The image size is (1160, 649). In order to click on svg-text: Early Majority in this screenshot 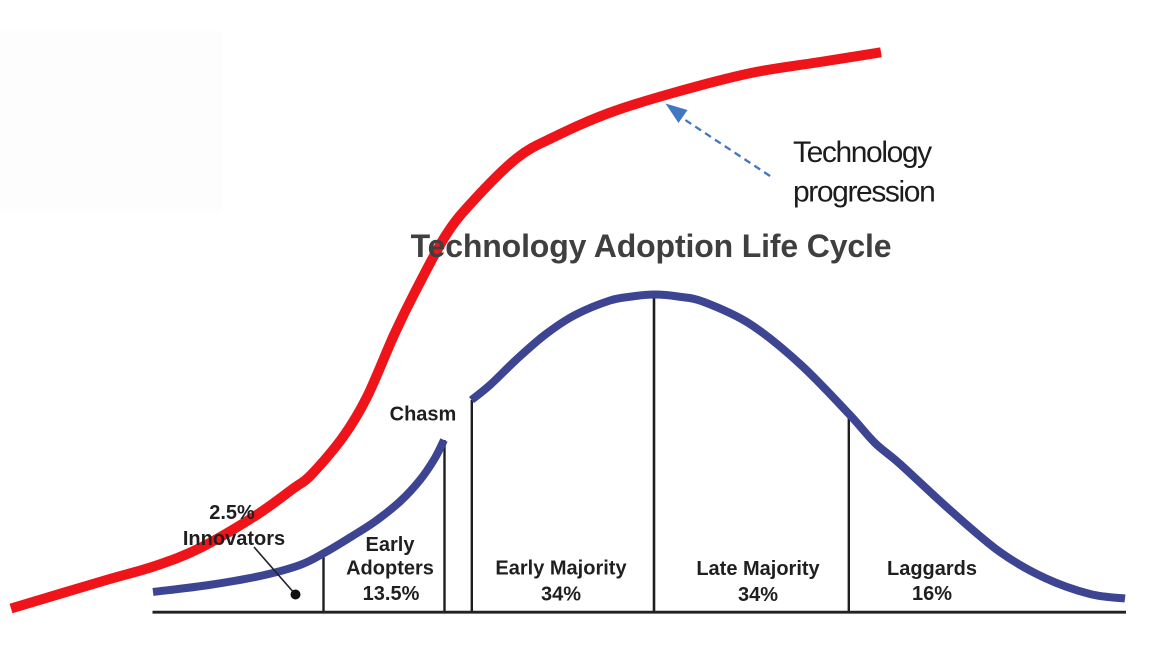, I will do `click(561, 569)`.